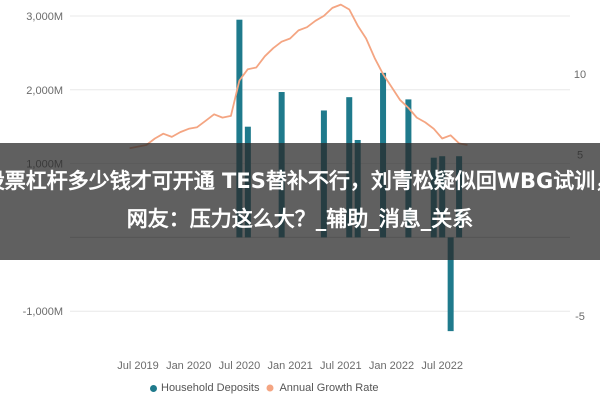  Describe the element at coordinates (44, 17) in the screenshot. I see `y-left-tick-label: 3,000M` at that location.